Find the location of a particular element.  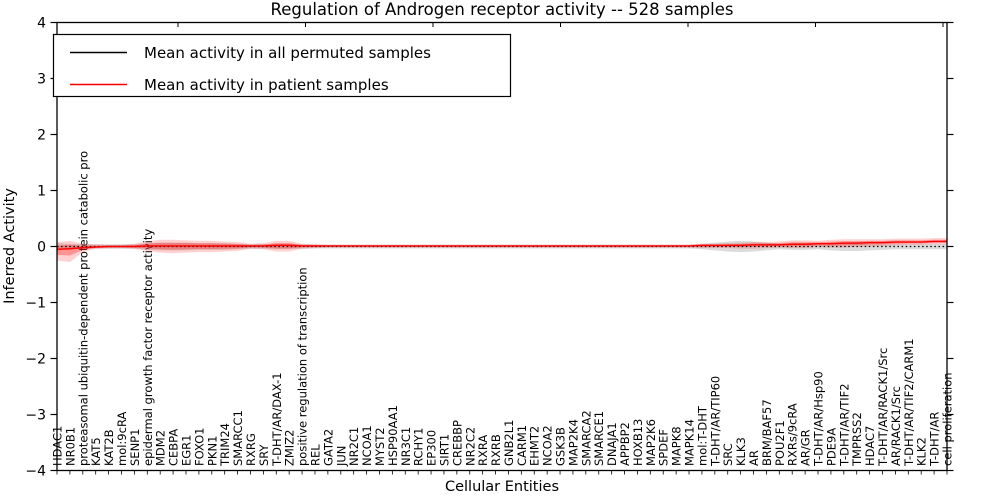

x-tick-label: SIRT1 is located at coordinates (444, 450).